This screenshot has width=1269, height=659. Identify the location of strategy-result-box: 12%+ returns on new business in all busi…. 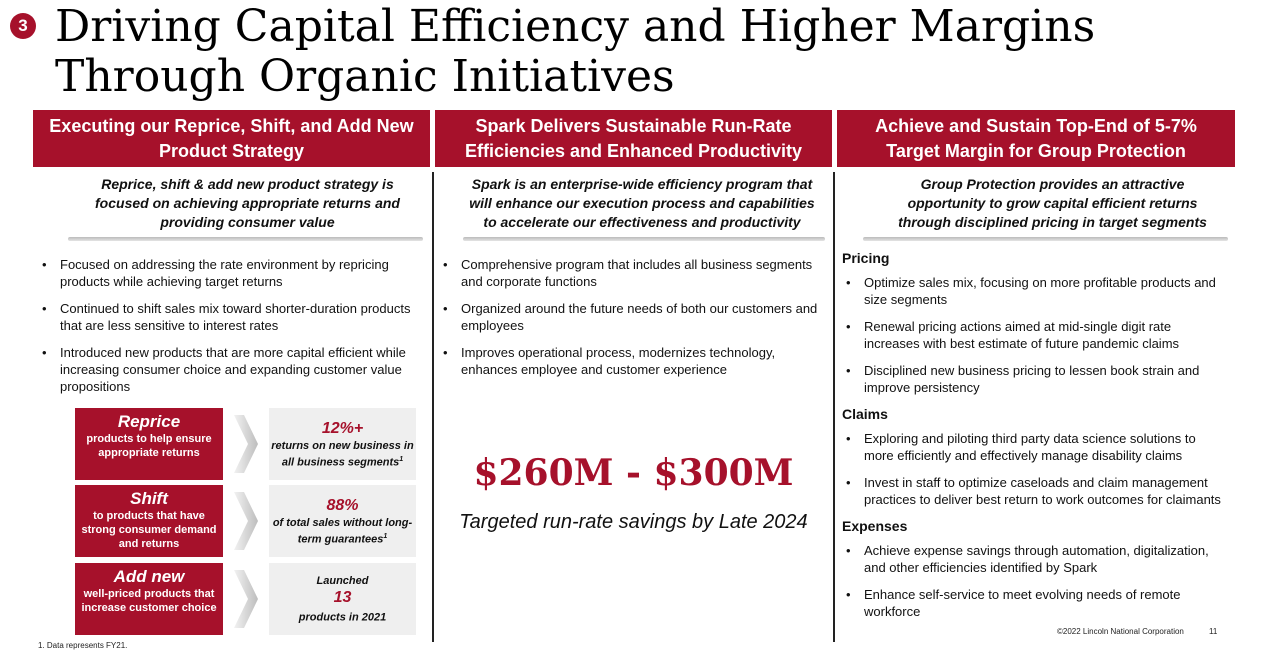
(342, 444).